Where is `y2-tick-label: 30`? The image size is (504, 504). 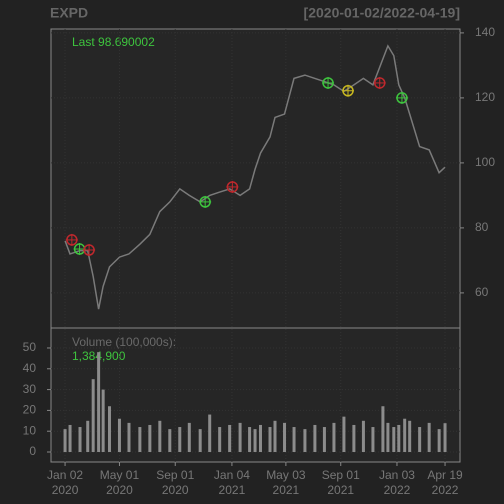
y2-tick-label: 30 is located at coordinates (30, 389).